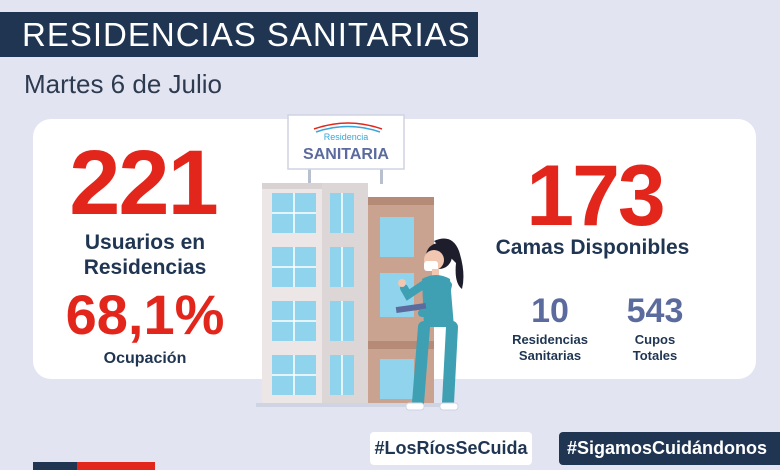  Describe the element at coordinates (145, 267) in the screenshot. I see `users-label-line2: Residencias` at that location.